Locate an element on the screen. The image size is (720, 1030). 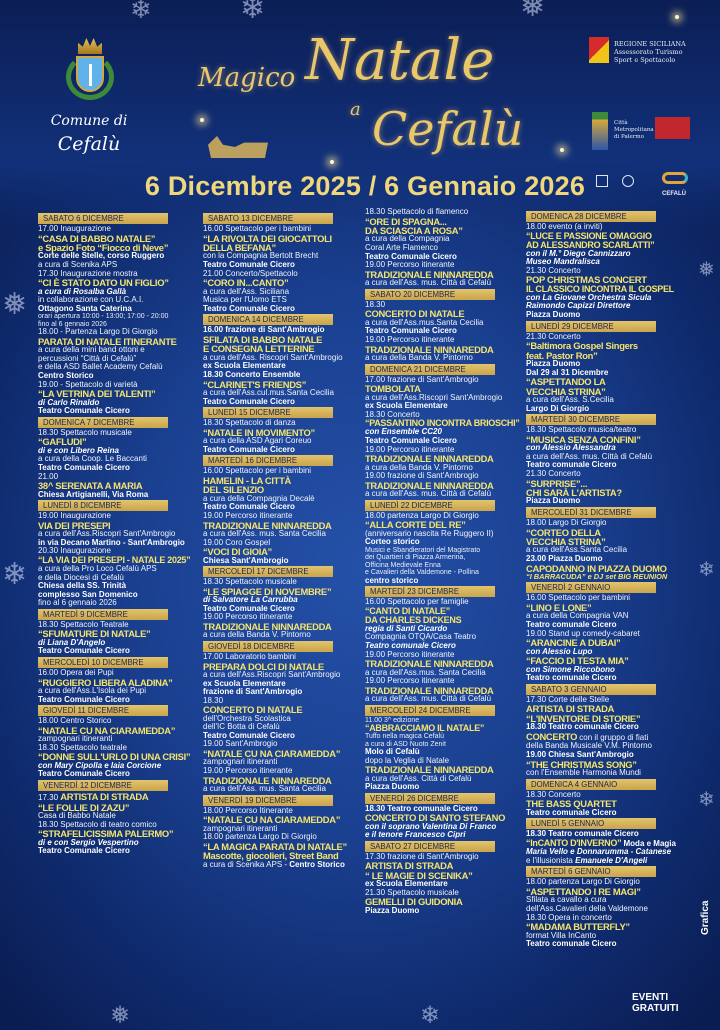
event-line: Musici e Sbandieratori del Magistrato is located at coordinates (444, 550).